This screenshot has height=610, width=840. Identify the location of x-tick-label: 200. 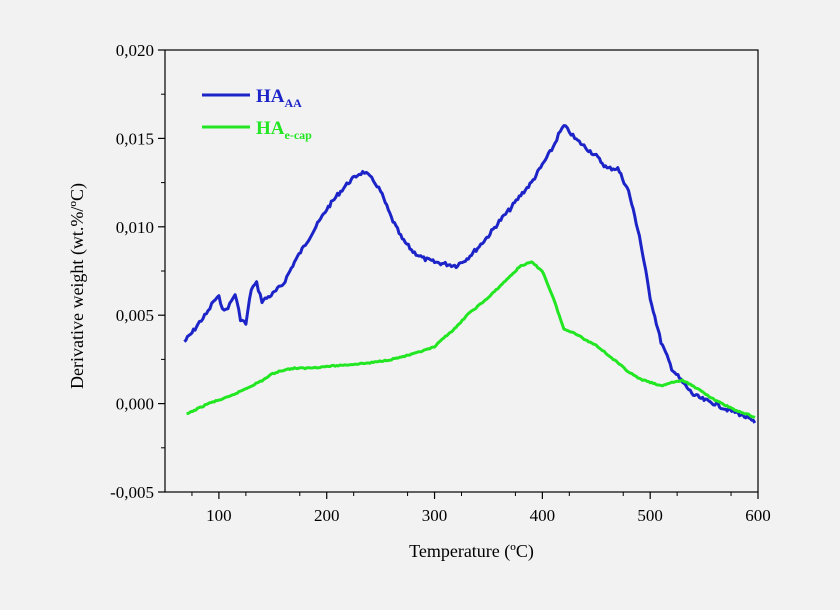
(327, 515).